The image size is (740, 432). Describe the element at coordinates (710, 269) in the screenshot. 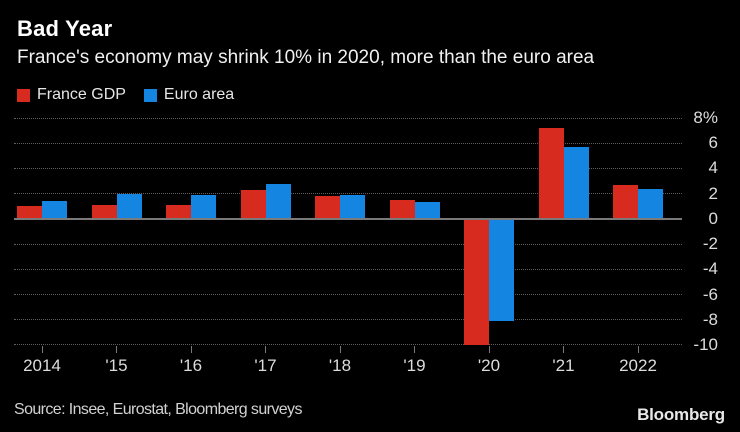

I see `y-axis-label--4: -4` at that location.